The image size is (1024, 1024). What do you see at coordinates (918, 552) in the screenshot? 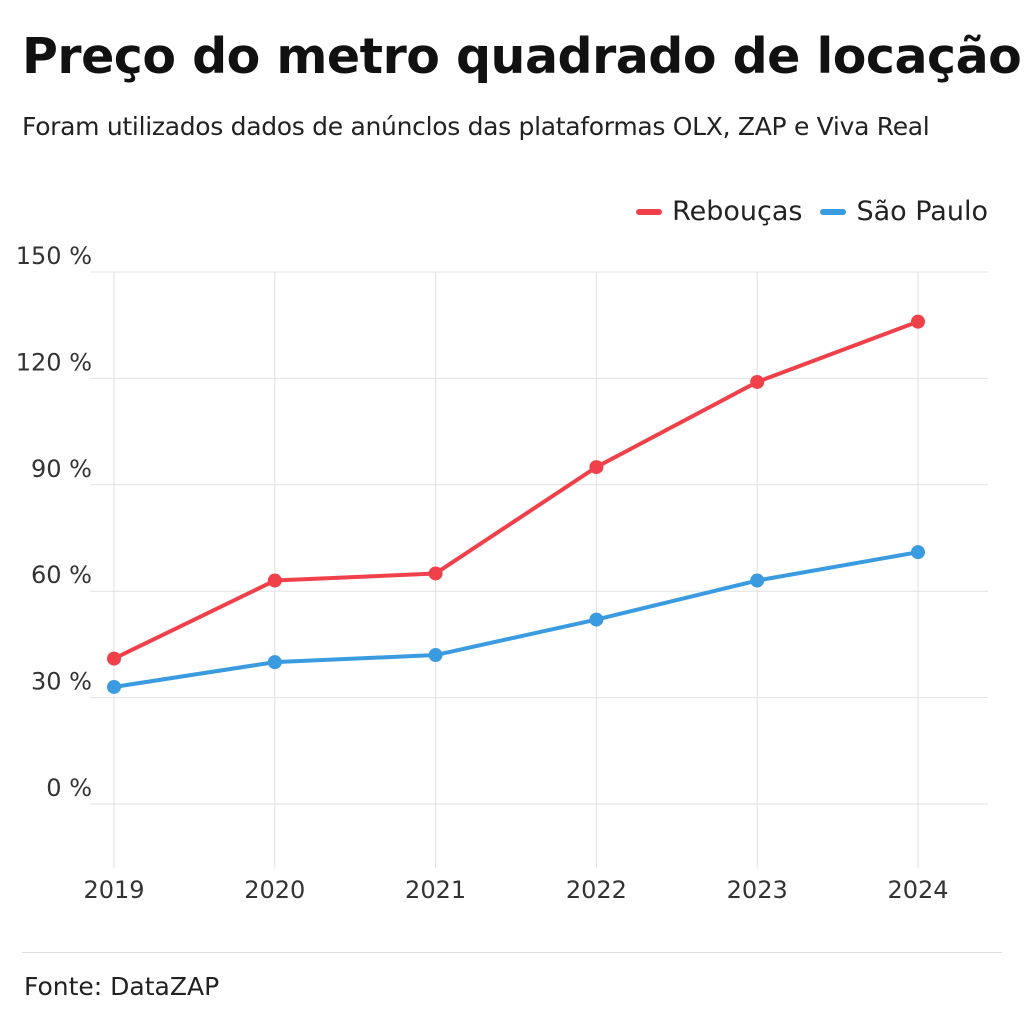
I see `data-point-sao-paulo-2024` at bounding box center [918, 552].